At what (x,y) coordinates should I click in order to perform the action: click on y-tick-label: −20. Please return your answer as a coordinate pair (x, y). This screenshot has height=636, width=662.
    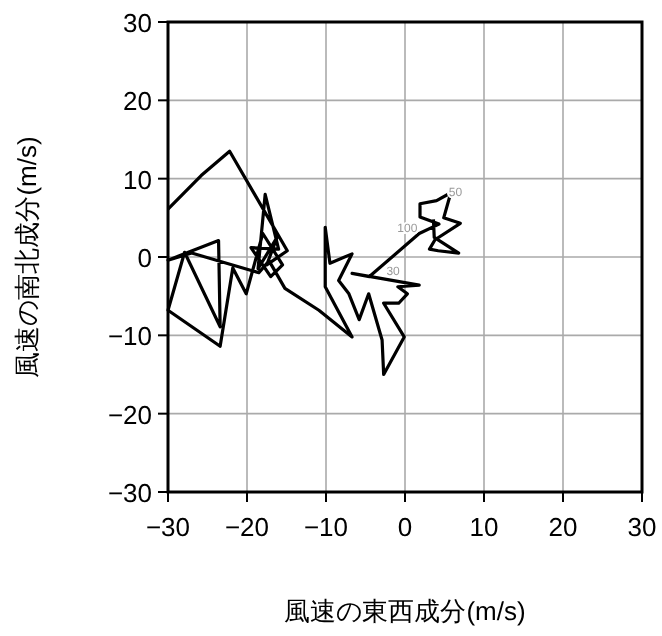
    Looking at the image, I should click on (129, 414).